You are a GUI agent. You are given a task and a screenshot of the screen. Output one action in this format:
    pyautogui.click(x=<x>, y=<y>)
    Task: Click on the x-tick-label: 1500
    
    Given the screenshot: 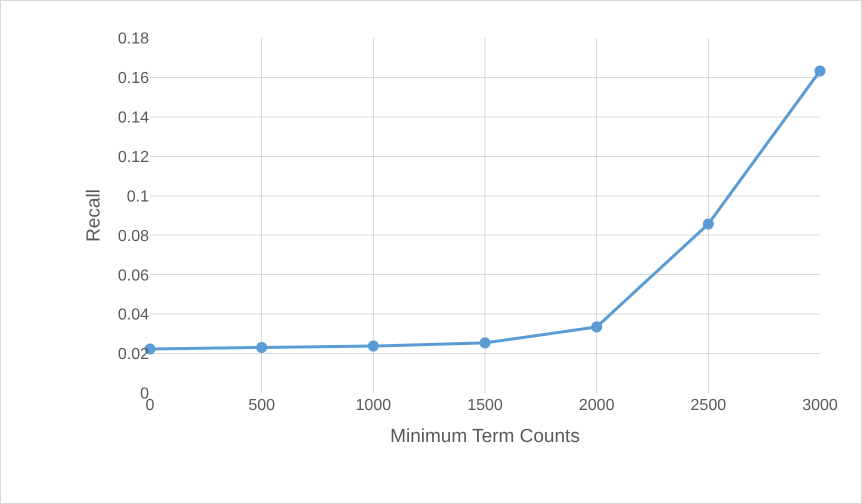 What is the action you would take?
    pyautogui.click(x=485, y=405)
    